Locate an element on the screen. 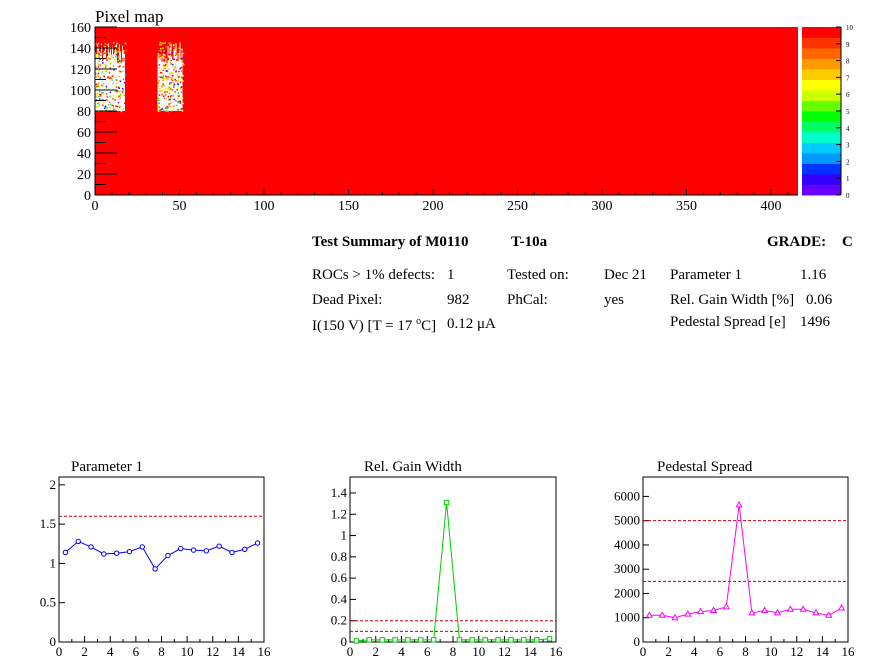 The image size is (896, 672). chart-title: Rel. Gain Width is located at coordinates (413, 467).